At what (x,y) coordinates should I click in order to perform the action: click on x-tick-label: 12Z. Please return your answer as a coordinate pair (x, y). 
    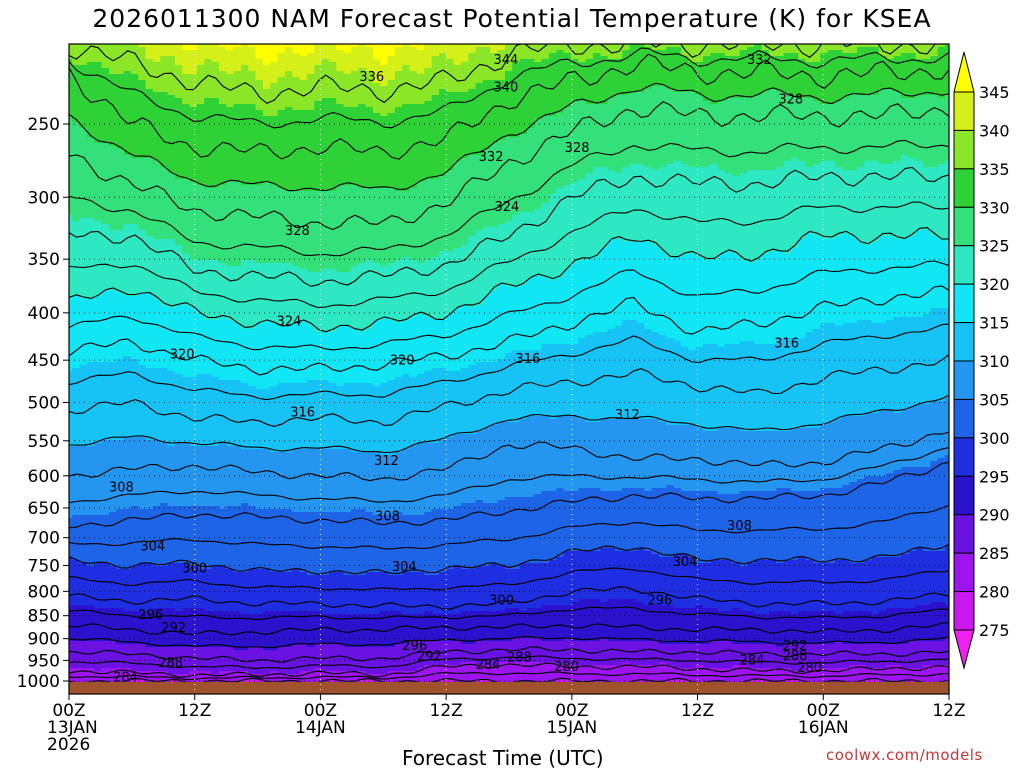
    Looking at the image, I should click on (697, 711).